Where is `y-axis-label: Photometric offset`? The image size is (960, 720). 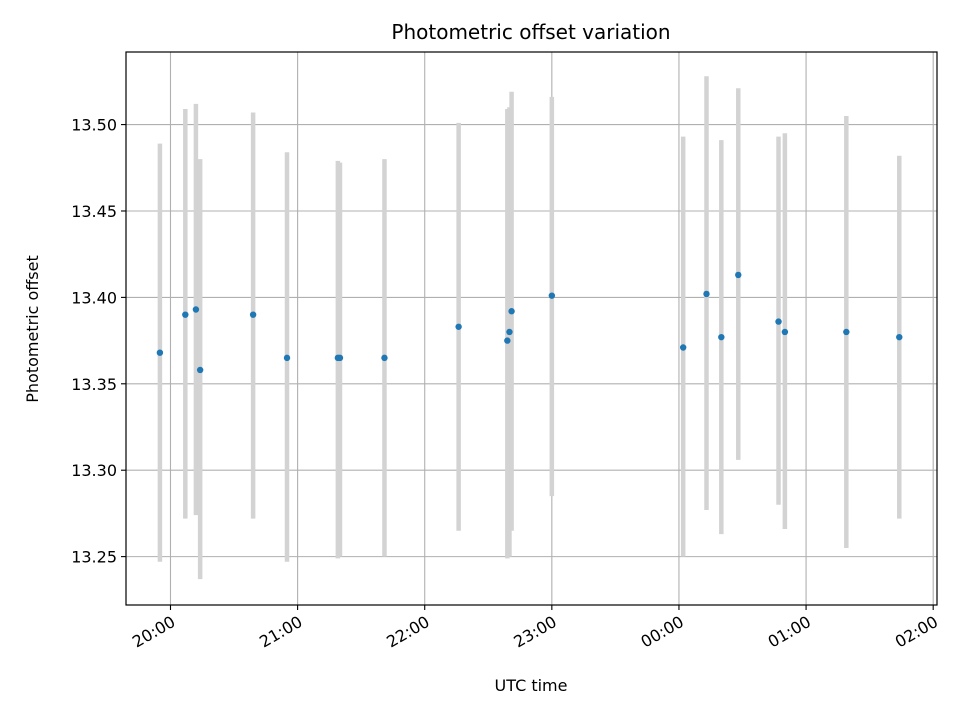
y-axis-label: Photometric offset is located at coordinates (32, 329).